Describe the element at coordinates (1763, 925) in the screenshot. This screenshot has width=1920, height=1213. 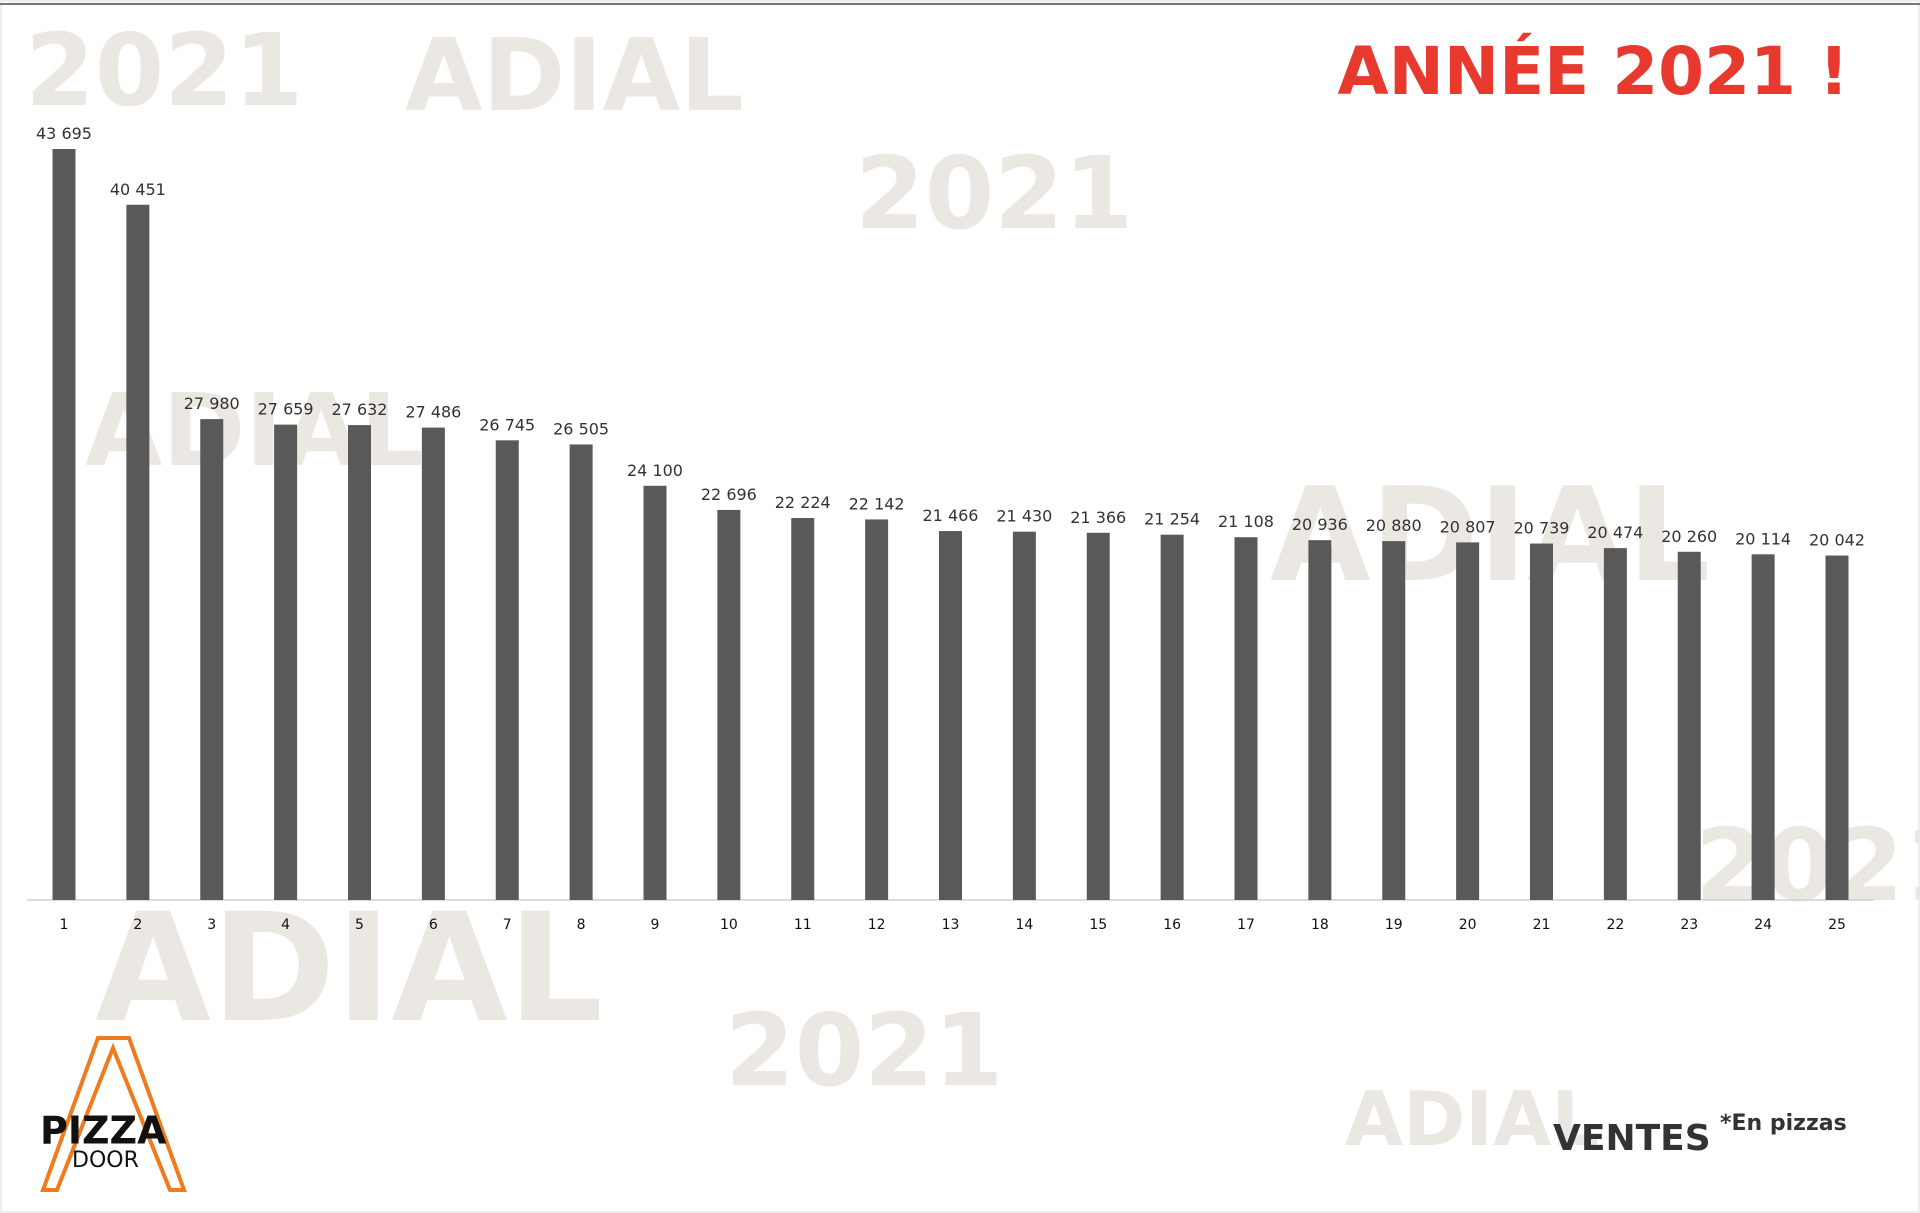
I see `x-tick-label: 24` at that location.